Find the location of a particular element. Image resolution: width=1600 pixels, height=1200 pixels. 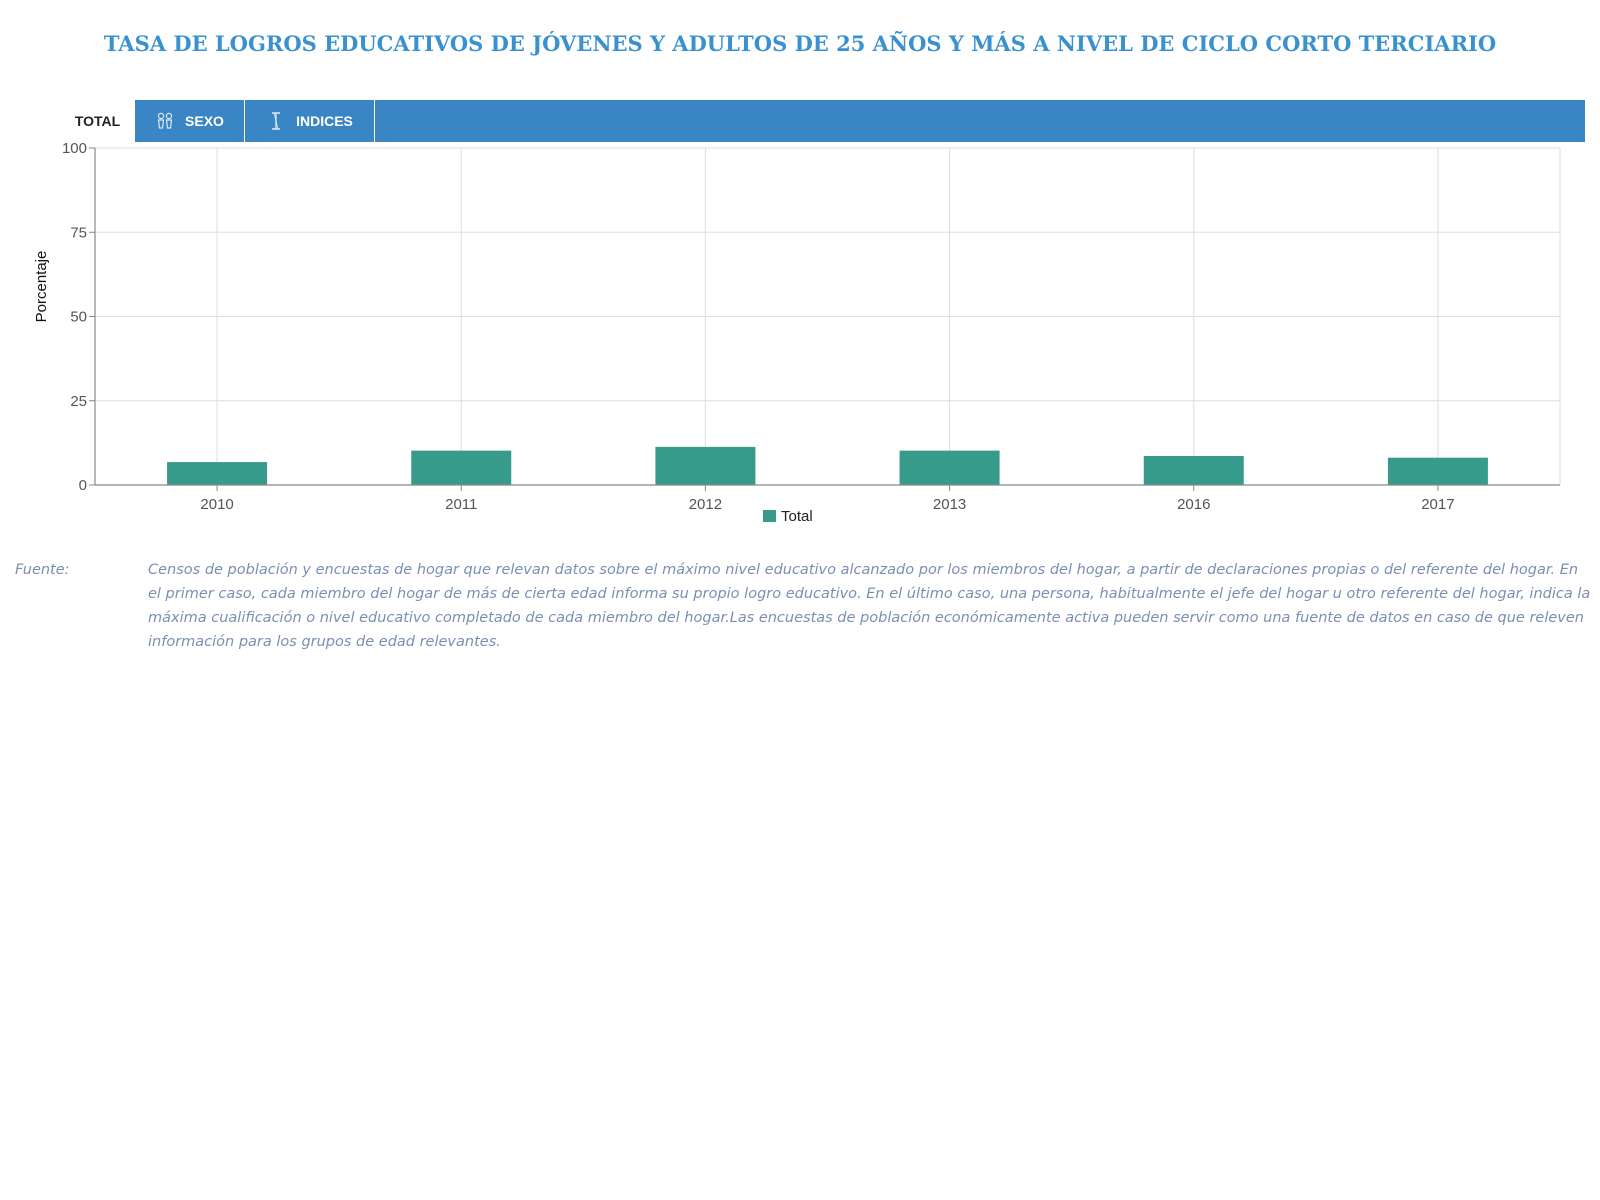

x-tick-label: 2017 is located at coordinates (1437, 504).